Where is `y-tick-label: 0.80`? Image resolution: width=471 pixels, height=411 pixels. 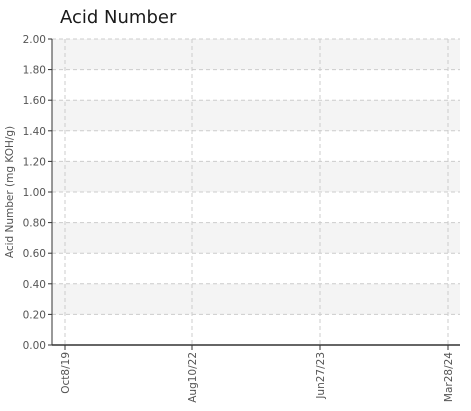 y-tick-label: 0.80 is located at coordinates (34, 224).